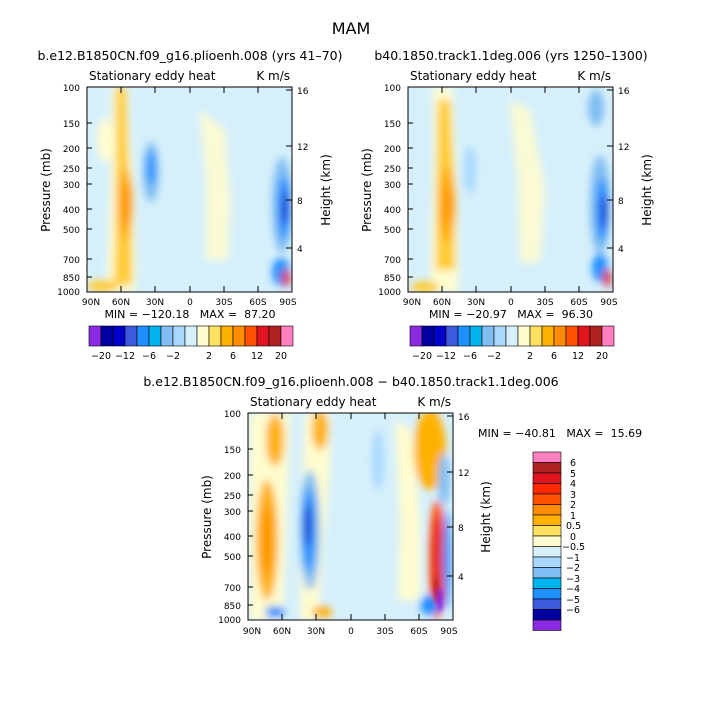 This screenshot has width=703, height=705. What do you see at coordinates (384, 632) in the screenshot?
I see `x-tick-label: 30S` at bounding box center [384, 632].